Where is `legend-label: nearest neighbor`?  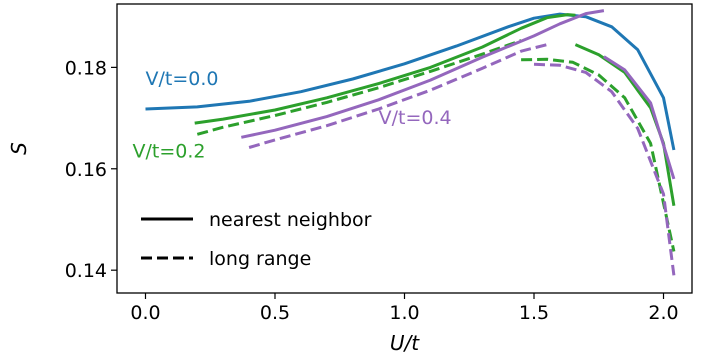
legend-label: nearest neighbor is located at coordinates (290, 220).